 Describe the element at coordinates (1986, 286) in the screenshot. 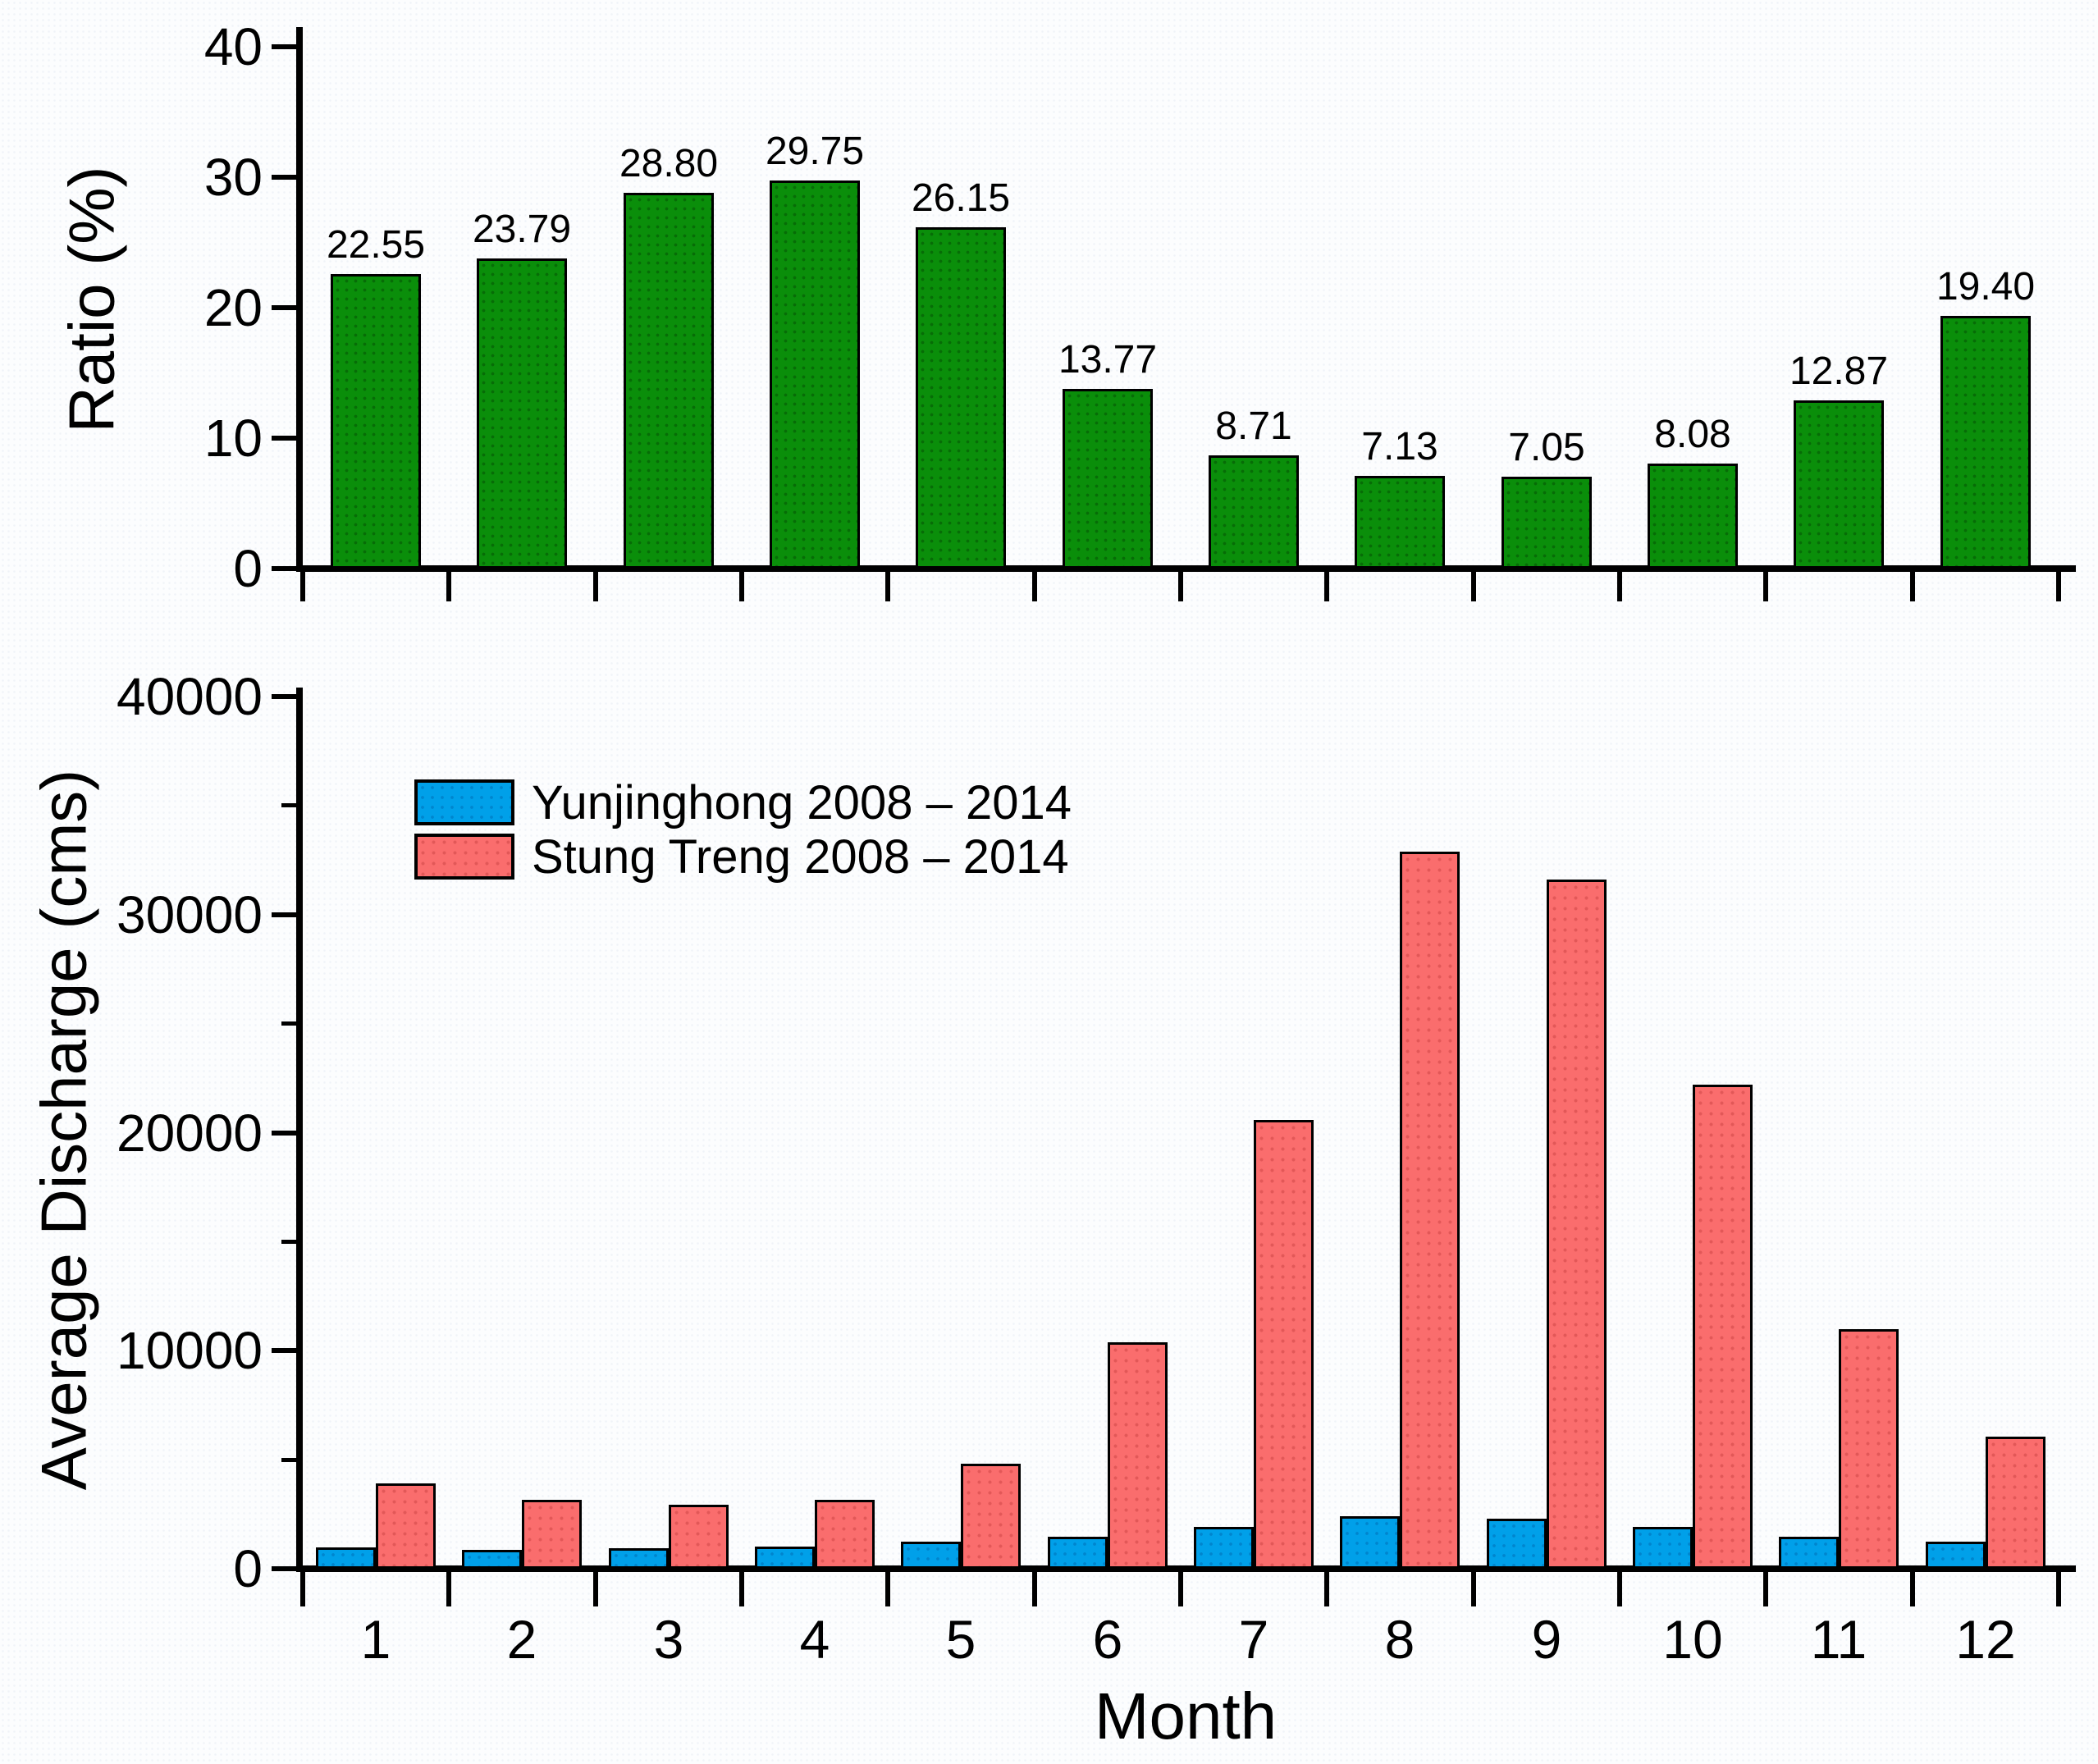

I see `ratio-bar-value-label: 19.40` at that location.